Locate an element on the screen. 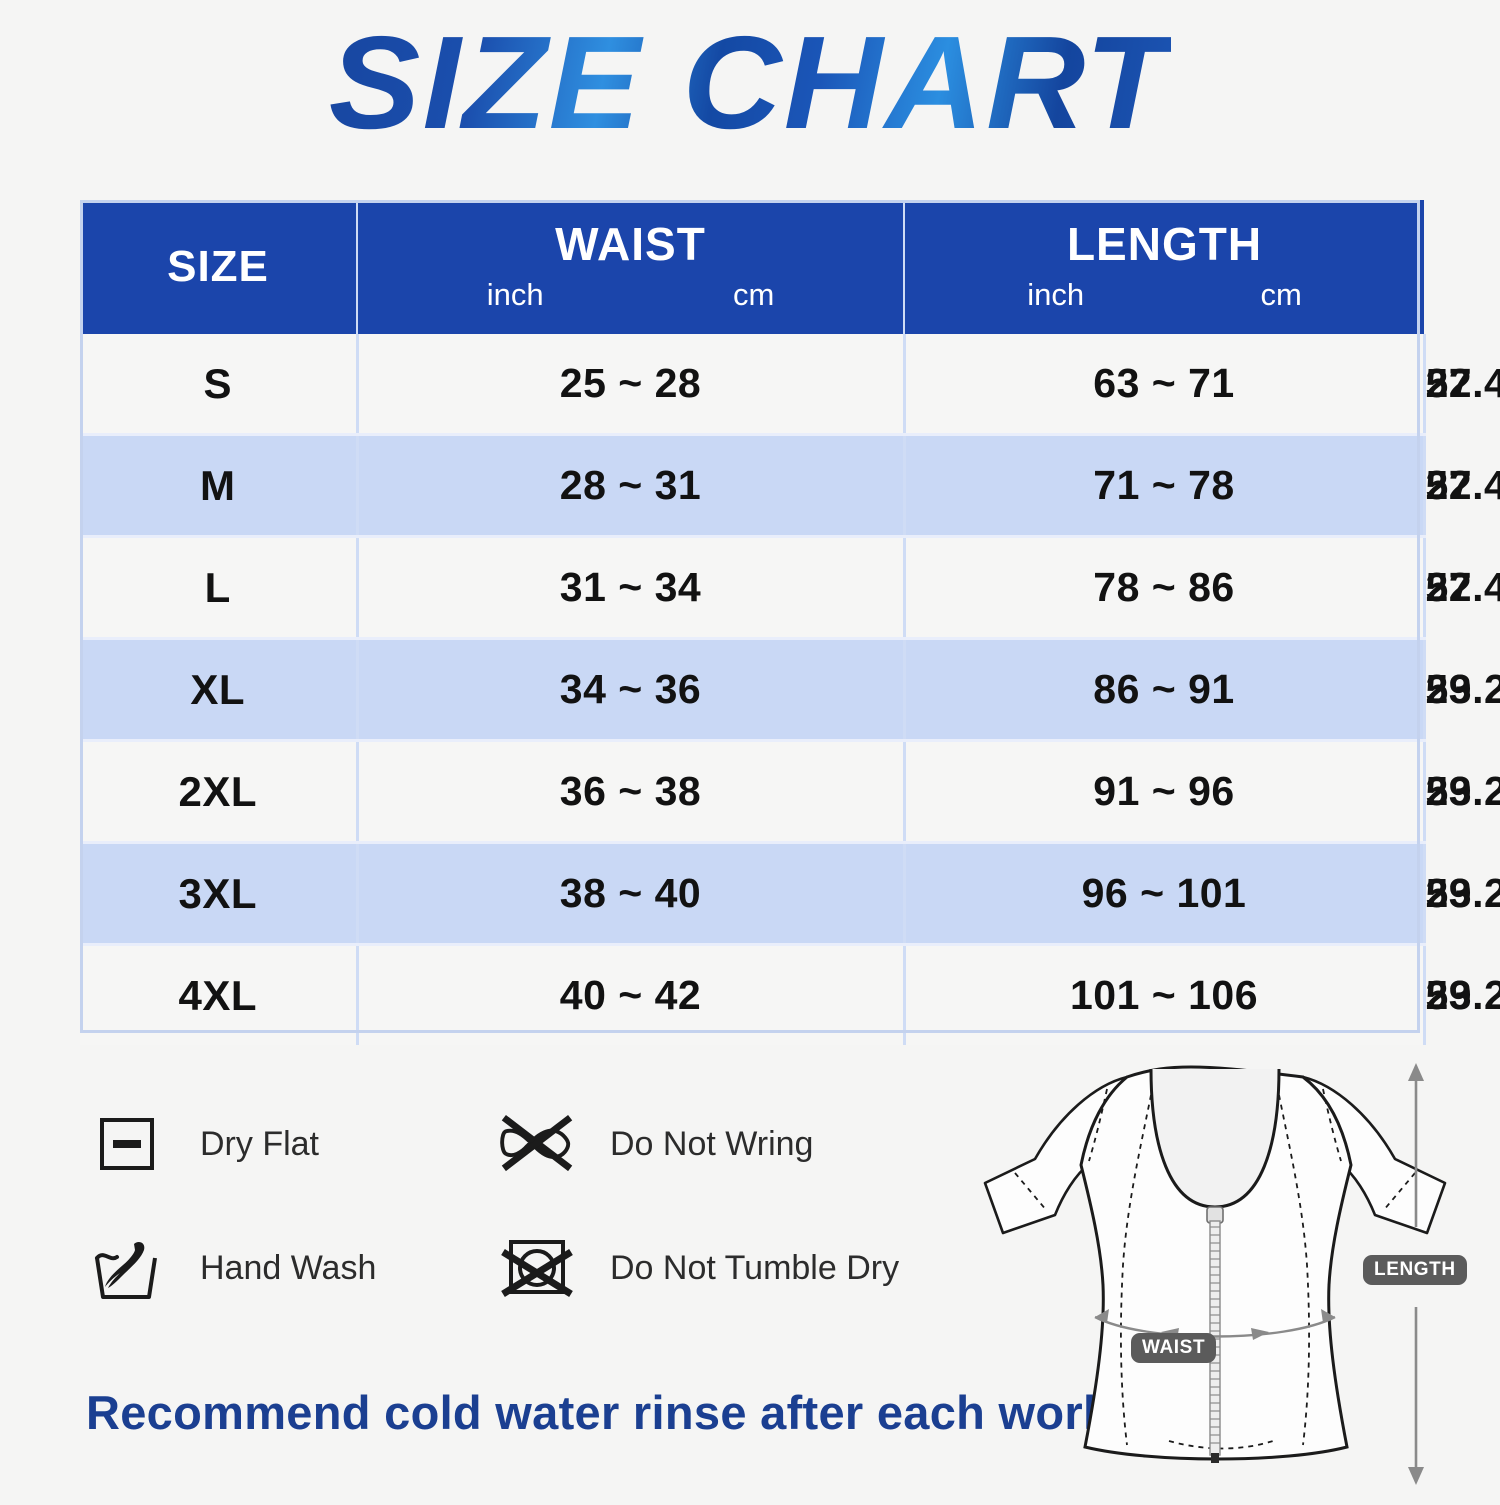  hand-wash-icon is located at coordinates (127, 1268).